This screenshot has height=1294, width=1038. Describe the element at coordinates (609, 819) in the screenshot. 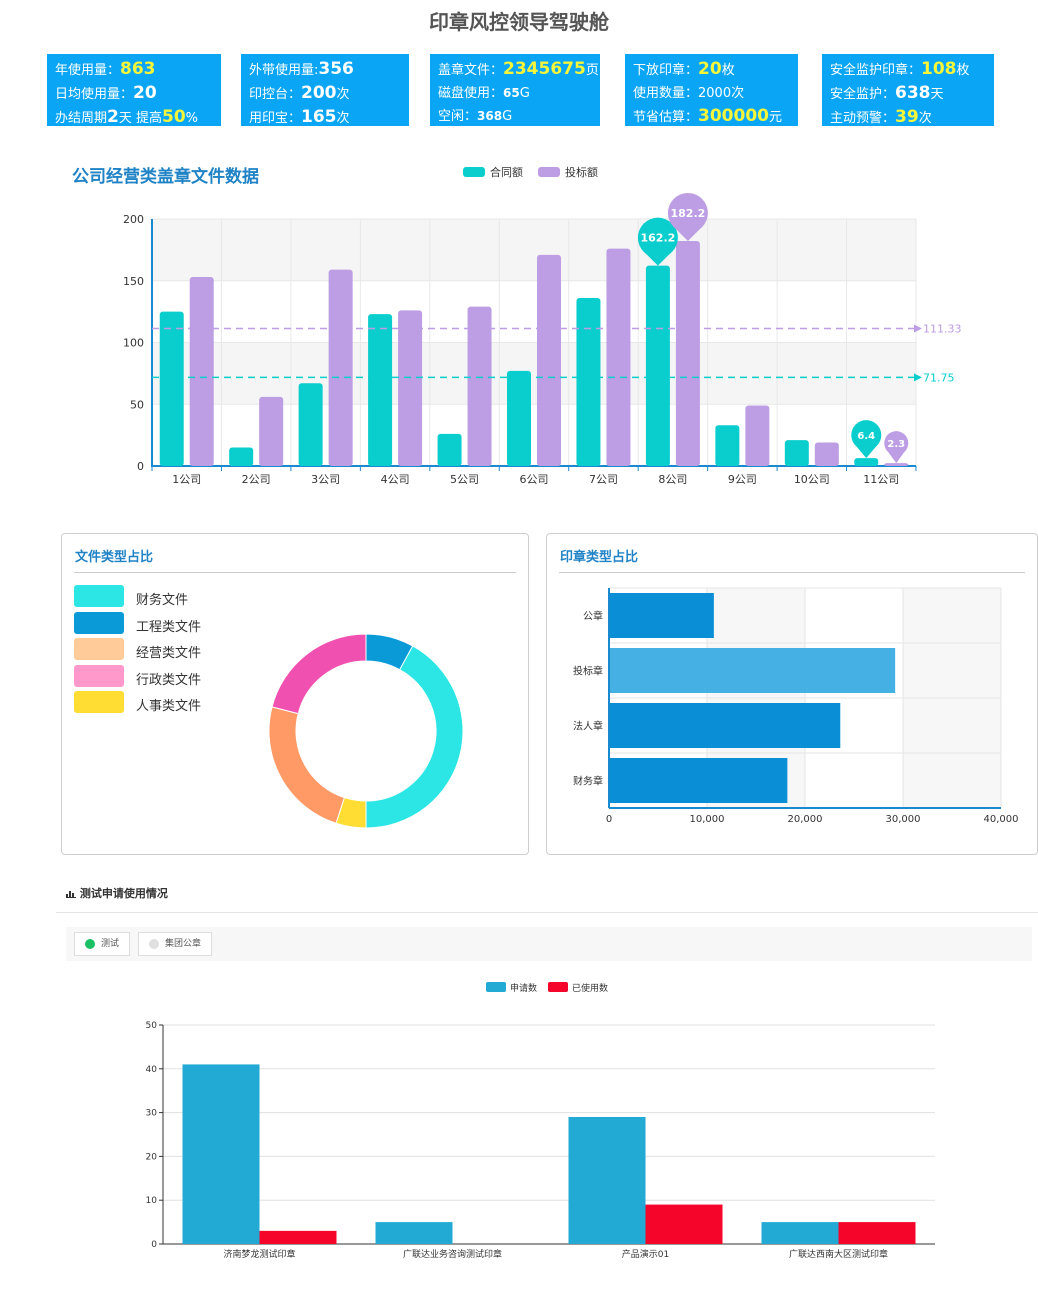

I see `x-tick-label: 0` at that location.